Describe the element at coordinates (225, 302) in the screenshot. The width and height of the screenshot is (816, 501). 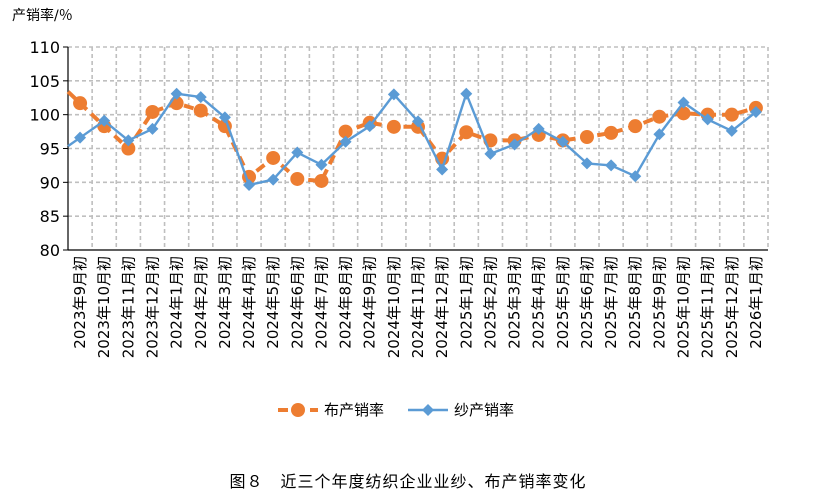
I see `x-tick-label: 2024年3月初` at that location.